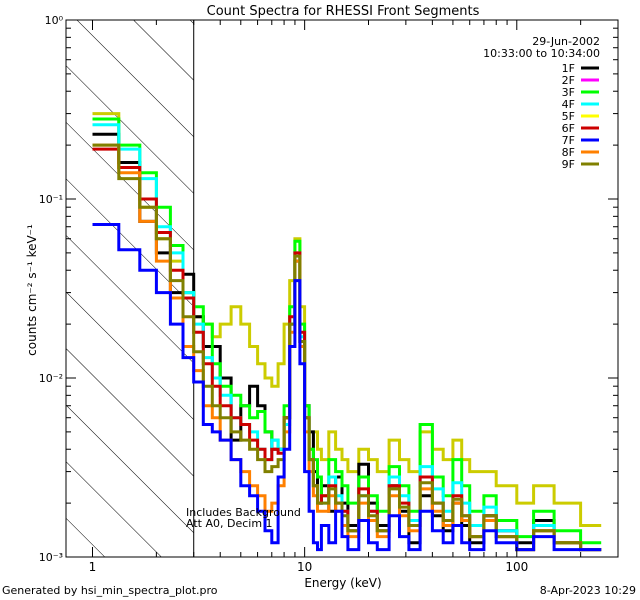  I want to click on legend-label: 2F, so click(568, 80).